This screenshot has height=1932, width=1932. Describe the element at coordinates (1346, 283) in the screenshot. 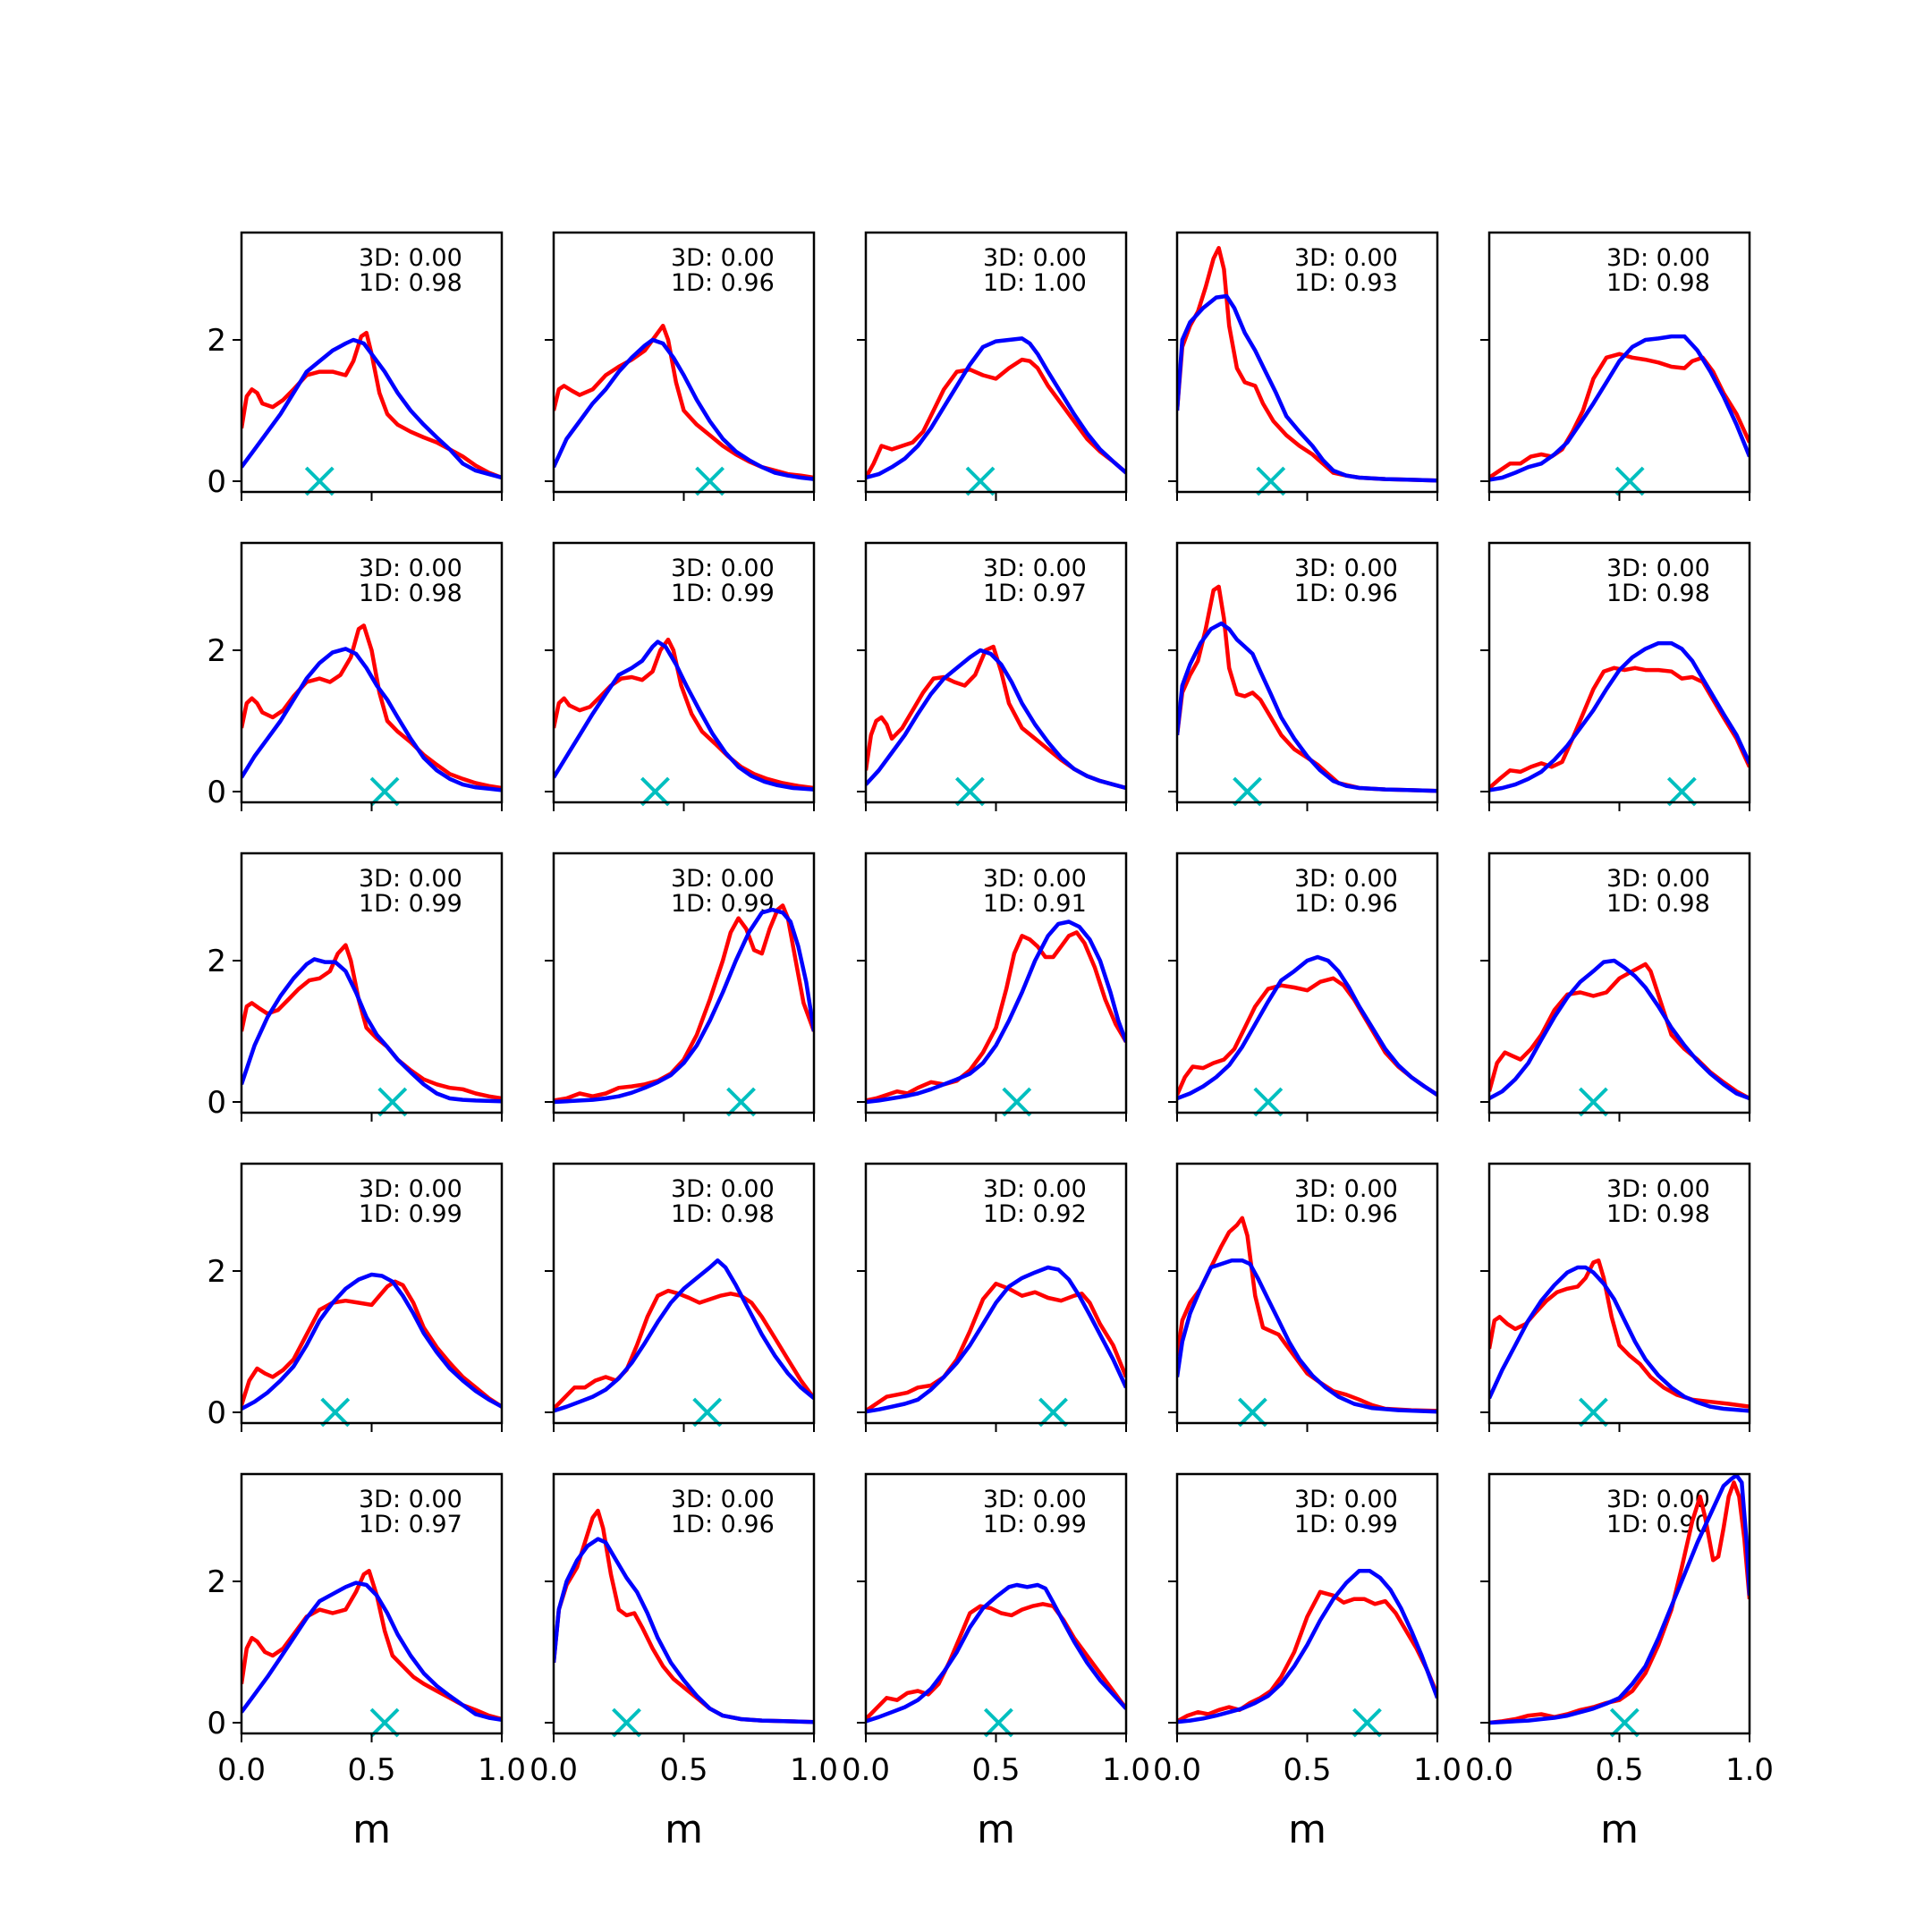

I see `annotation-1d: 1D: 0.93` at that location.